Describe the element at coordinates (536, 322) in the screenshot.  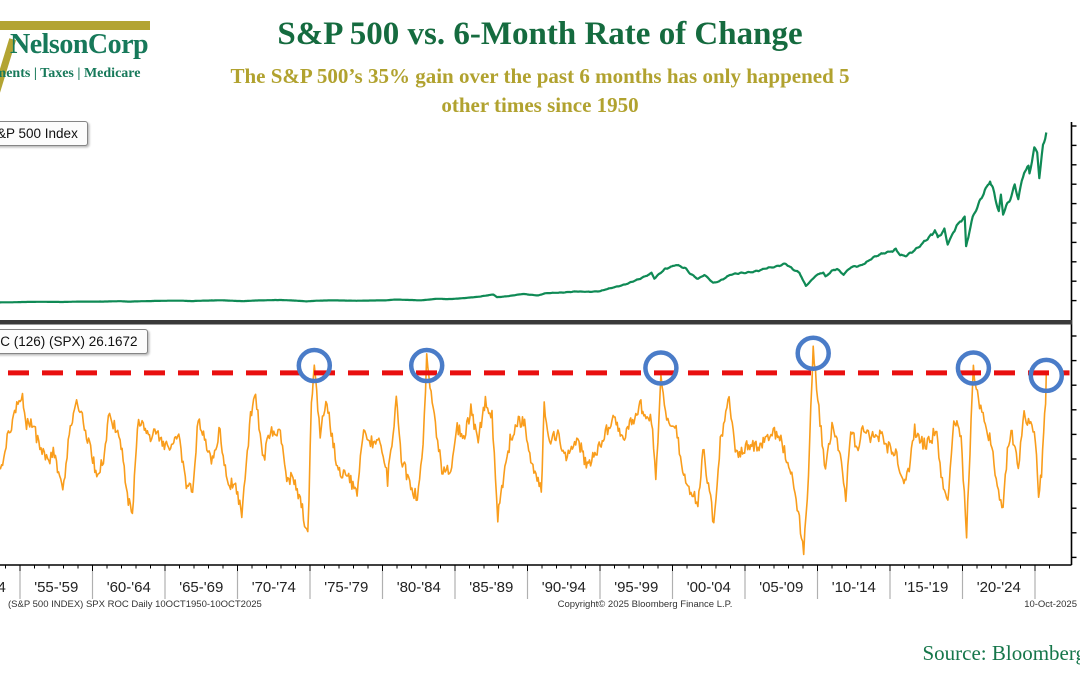
I see `panel-divider` at that location.